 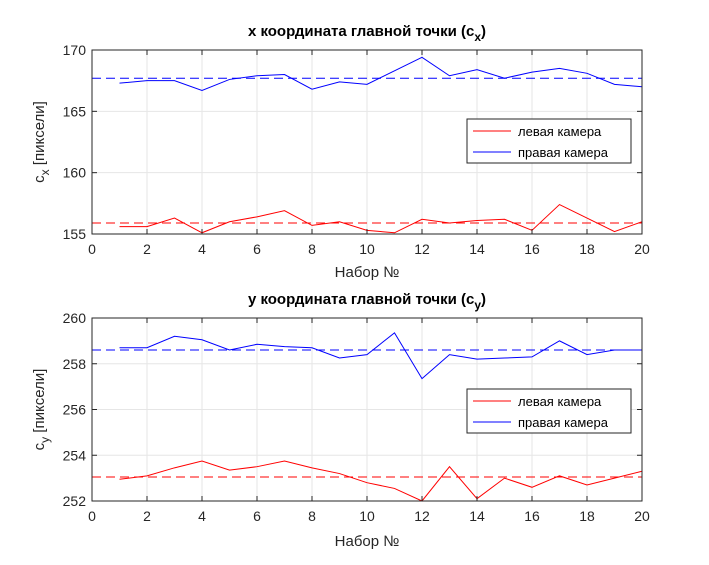 What do you see at coordinates (477, 305) in the screenshot?
I see `chart-title-subscript: y` at bounding box center [477, 305].